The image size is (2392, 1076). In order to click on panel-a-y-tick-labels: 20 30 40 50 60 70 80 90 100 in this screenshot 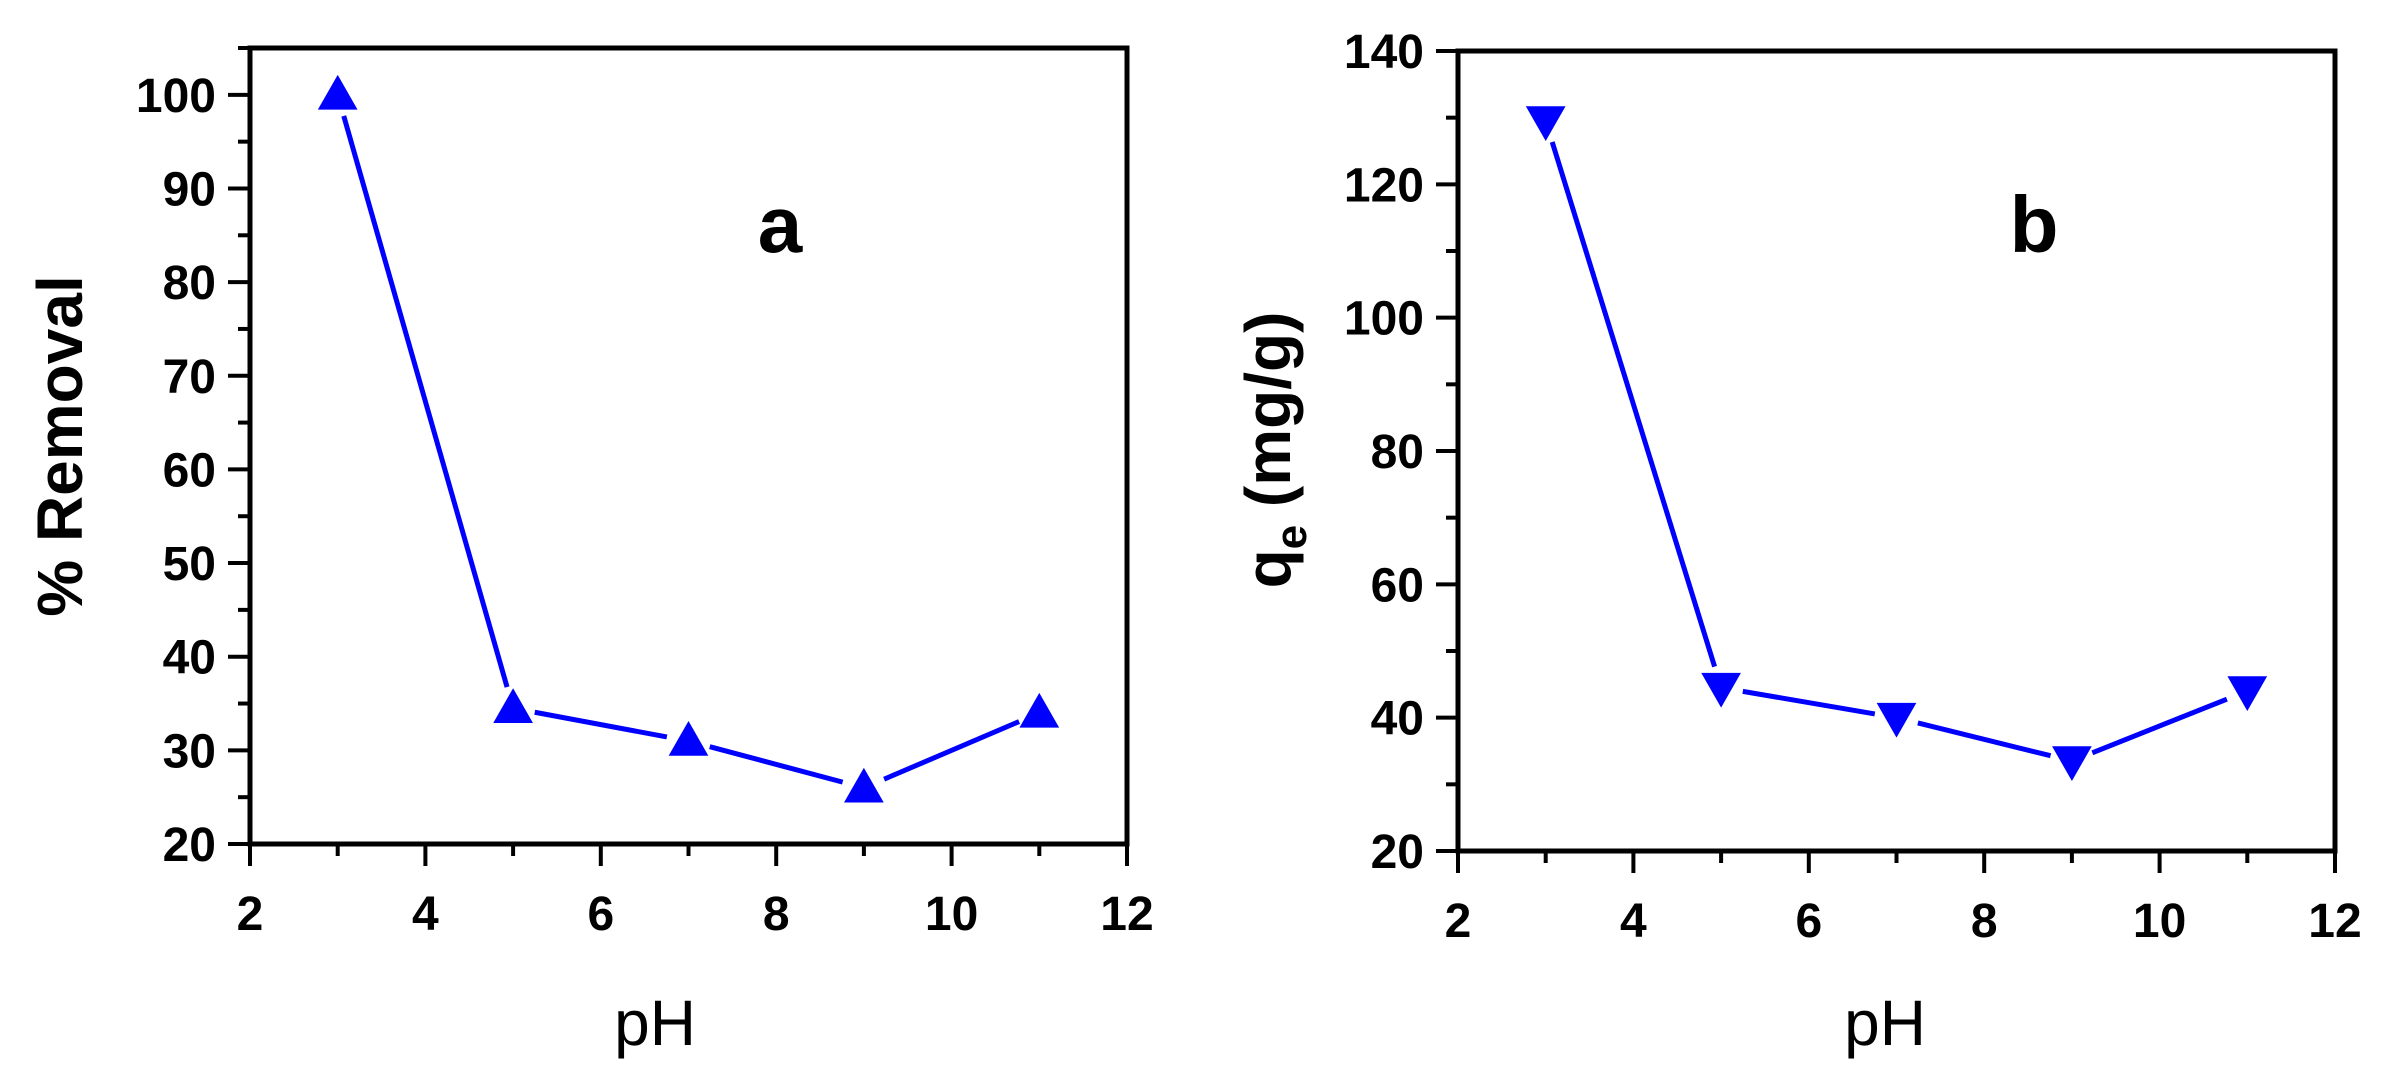, I will do `click(176, 471)`.